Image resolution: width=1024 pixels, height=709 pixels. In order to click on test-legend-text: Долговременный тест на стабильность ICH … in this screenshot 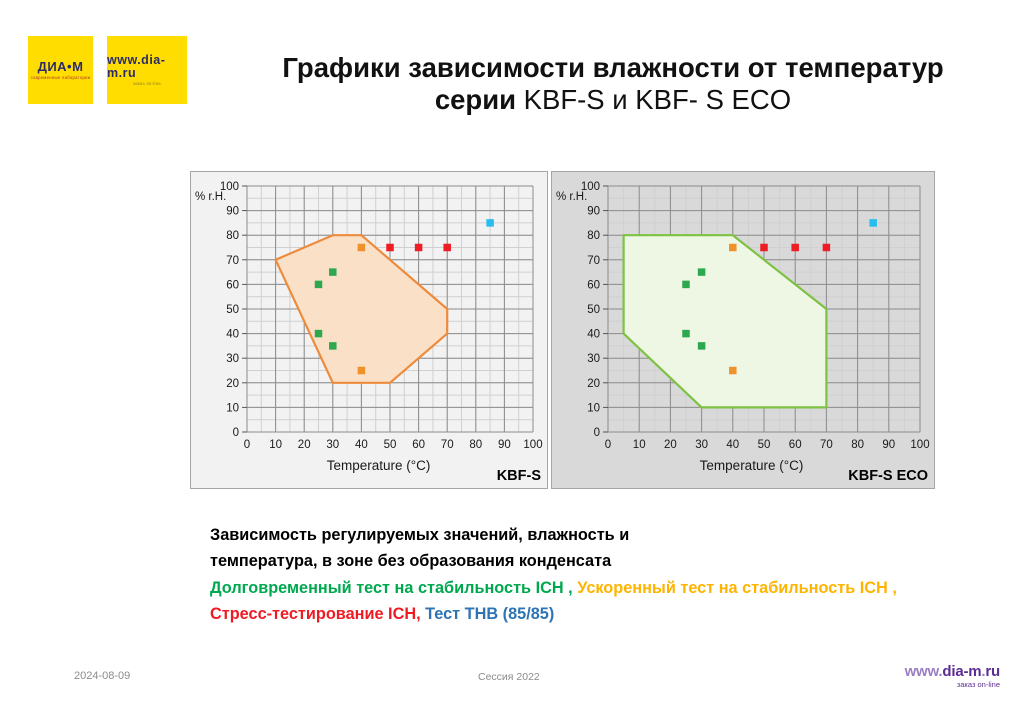, I will do `click(560, 601)`.